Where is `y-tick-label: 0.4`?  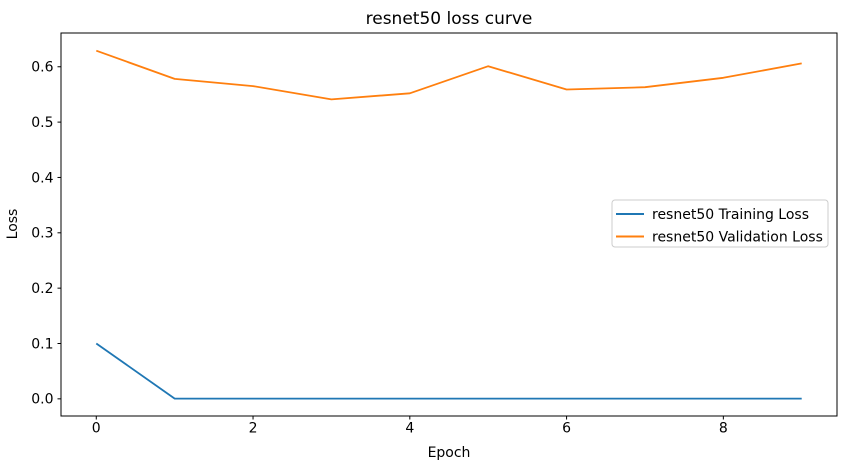 y-tick-label: 0.4 is located at coordinates (42, 178).